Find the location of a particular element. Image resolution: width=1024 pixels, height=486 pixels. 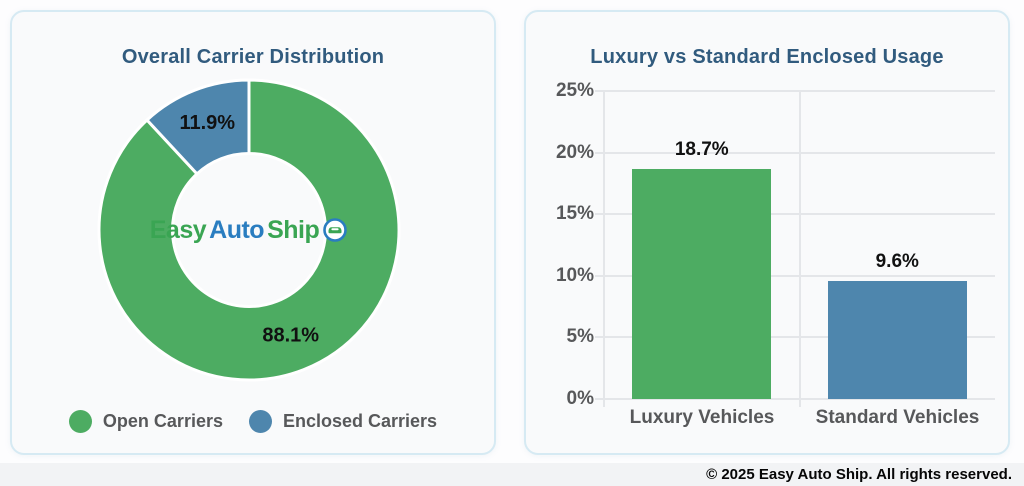

bar-luxury-vehicles is located at coordinates (702, 283).